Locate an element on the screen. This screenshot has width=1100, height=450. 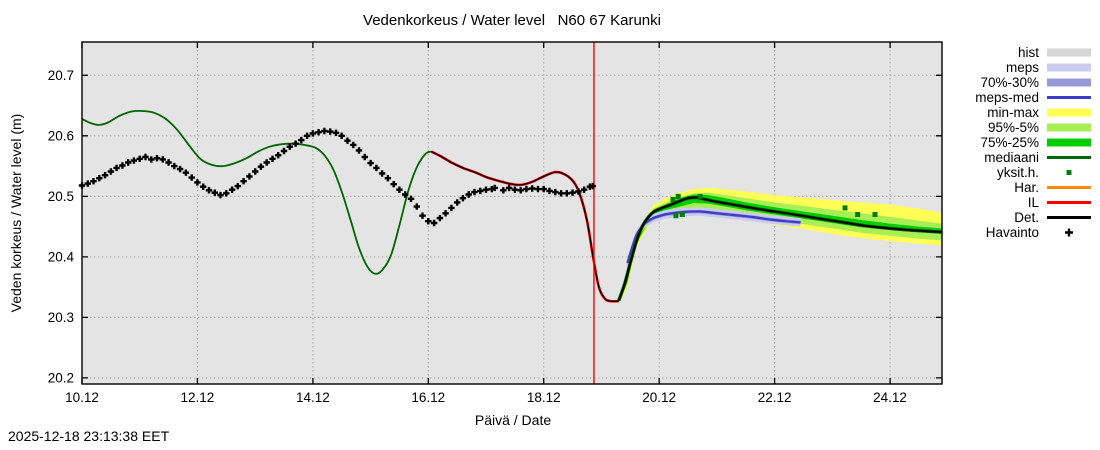
legend-item-har-: Har. is located at coordinates (986, 187).